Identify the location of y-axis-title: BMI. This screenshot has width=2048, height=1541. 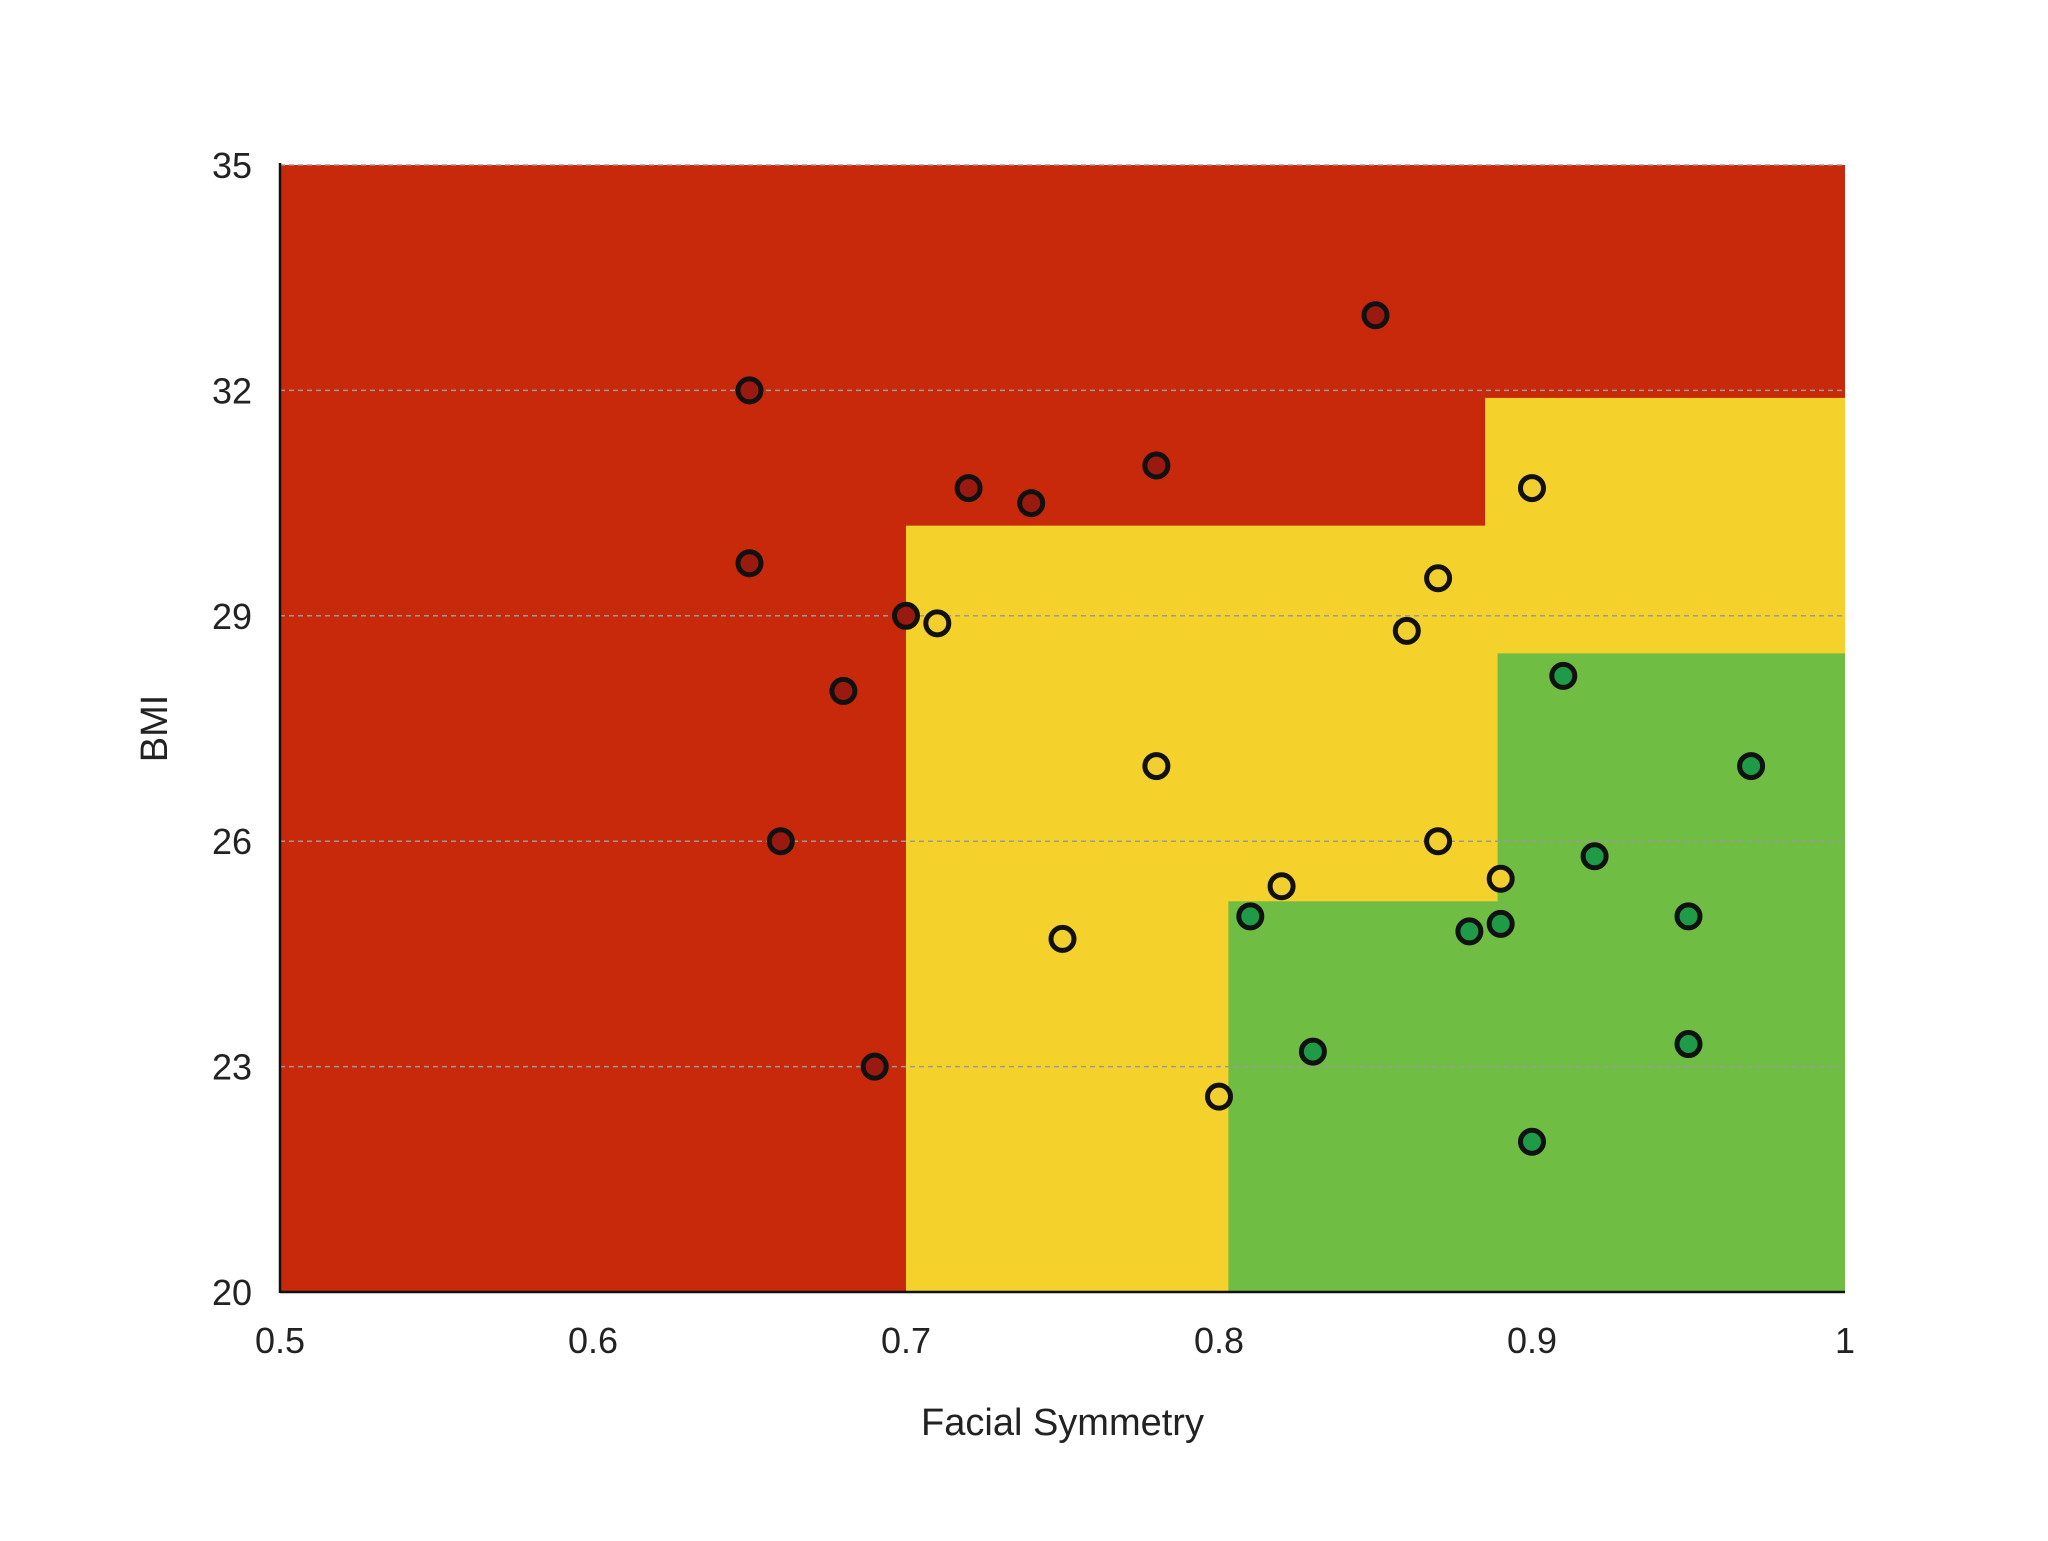
(155, 729).